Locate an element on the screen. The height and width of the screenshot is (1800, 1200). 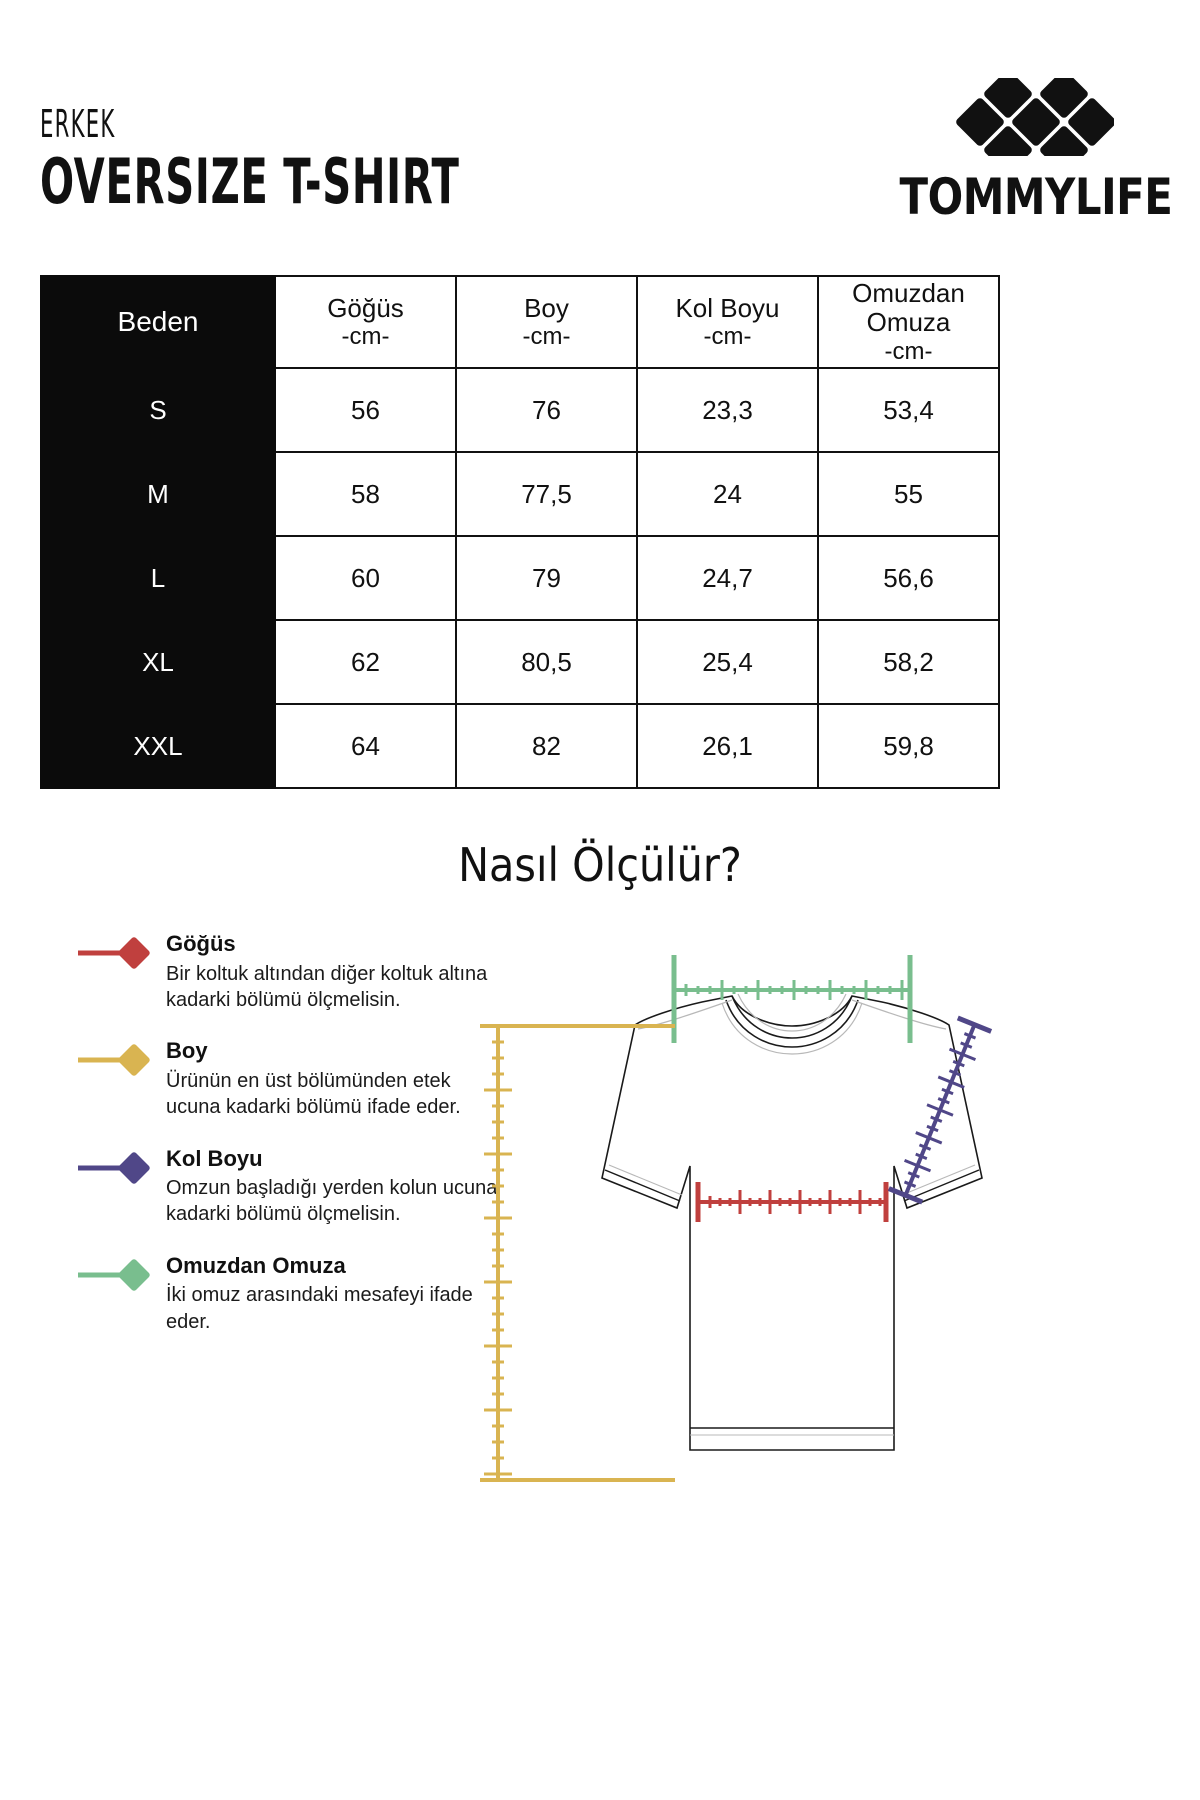
title-block: ERKEK OVERSIZE T-SHIRT is located at coordinates (331, 159).